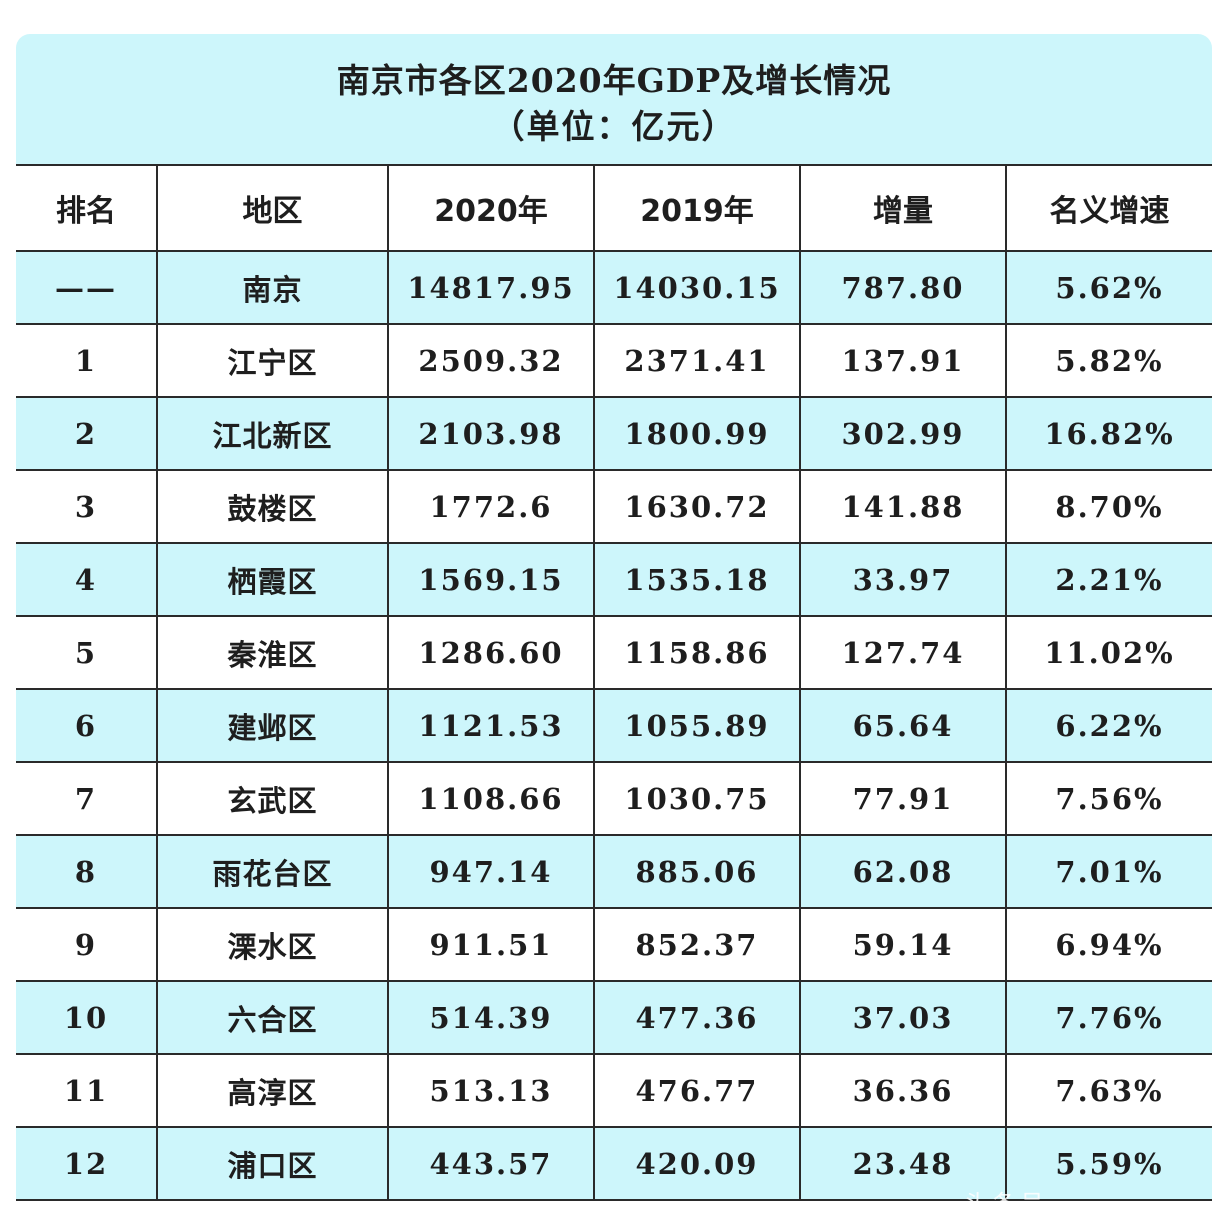 The image size is (1230, 1218). Describe the element at coordinates (697, 1164) in the screenshot. I see `cell-2019: 420.09` at that location.